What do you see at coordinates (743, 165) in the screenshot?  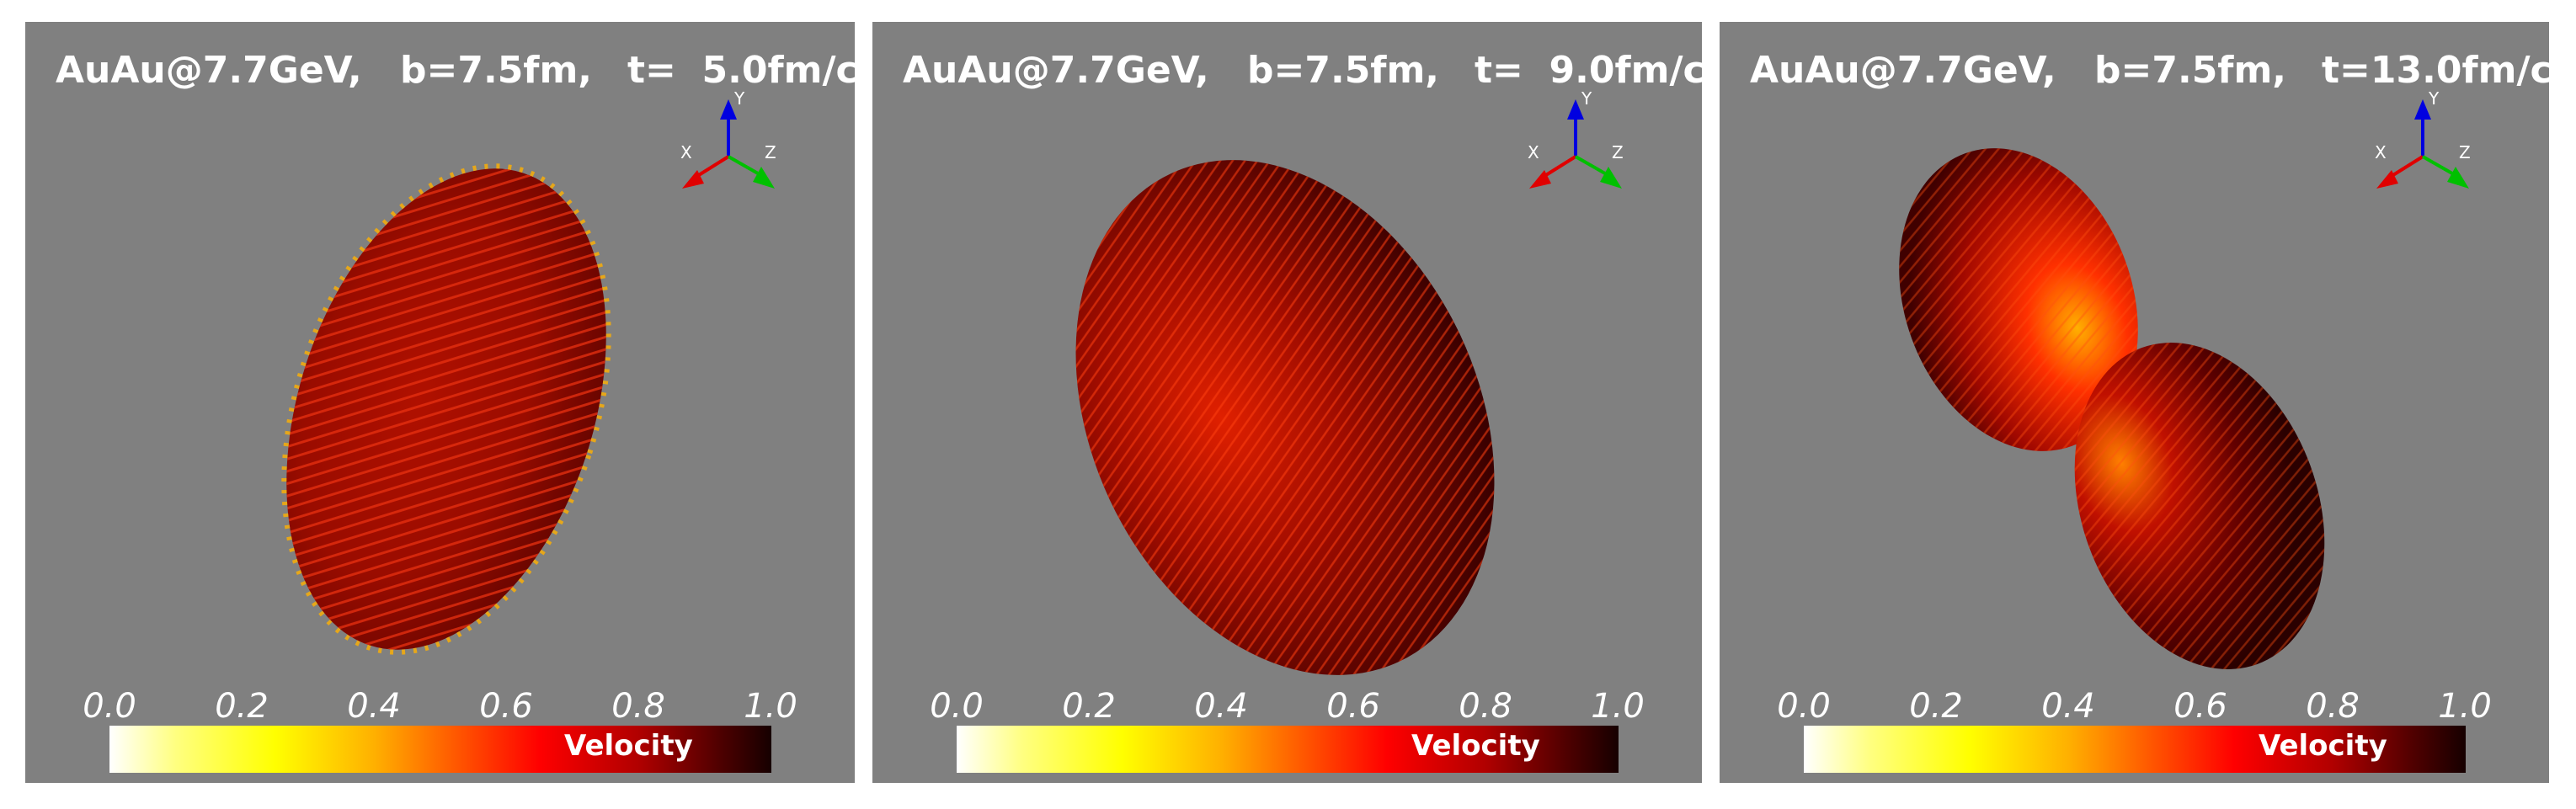 I see `z-axis-arrow` at bounding box center [743, 165].